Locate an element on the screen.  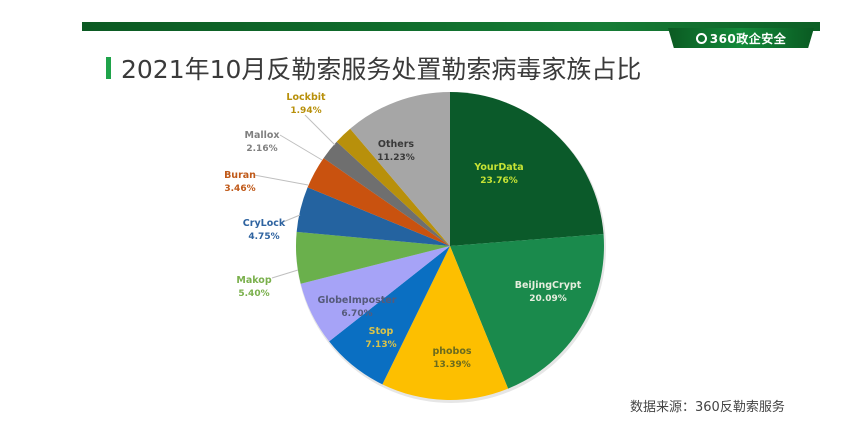
pie-slice-globeimposter is located at coordinates (375, 294).